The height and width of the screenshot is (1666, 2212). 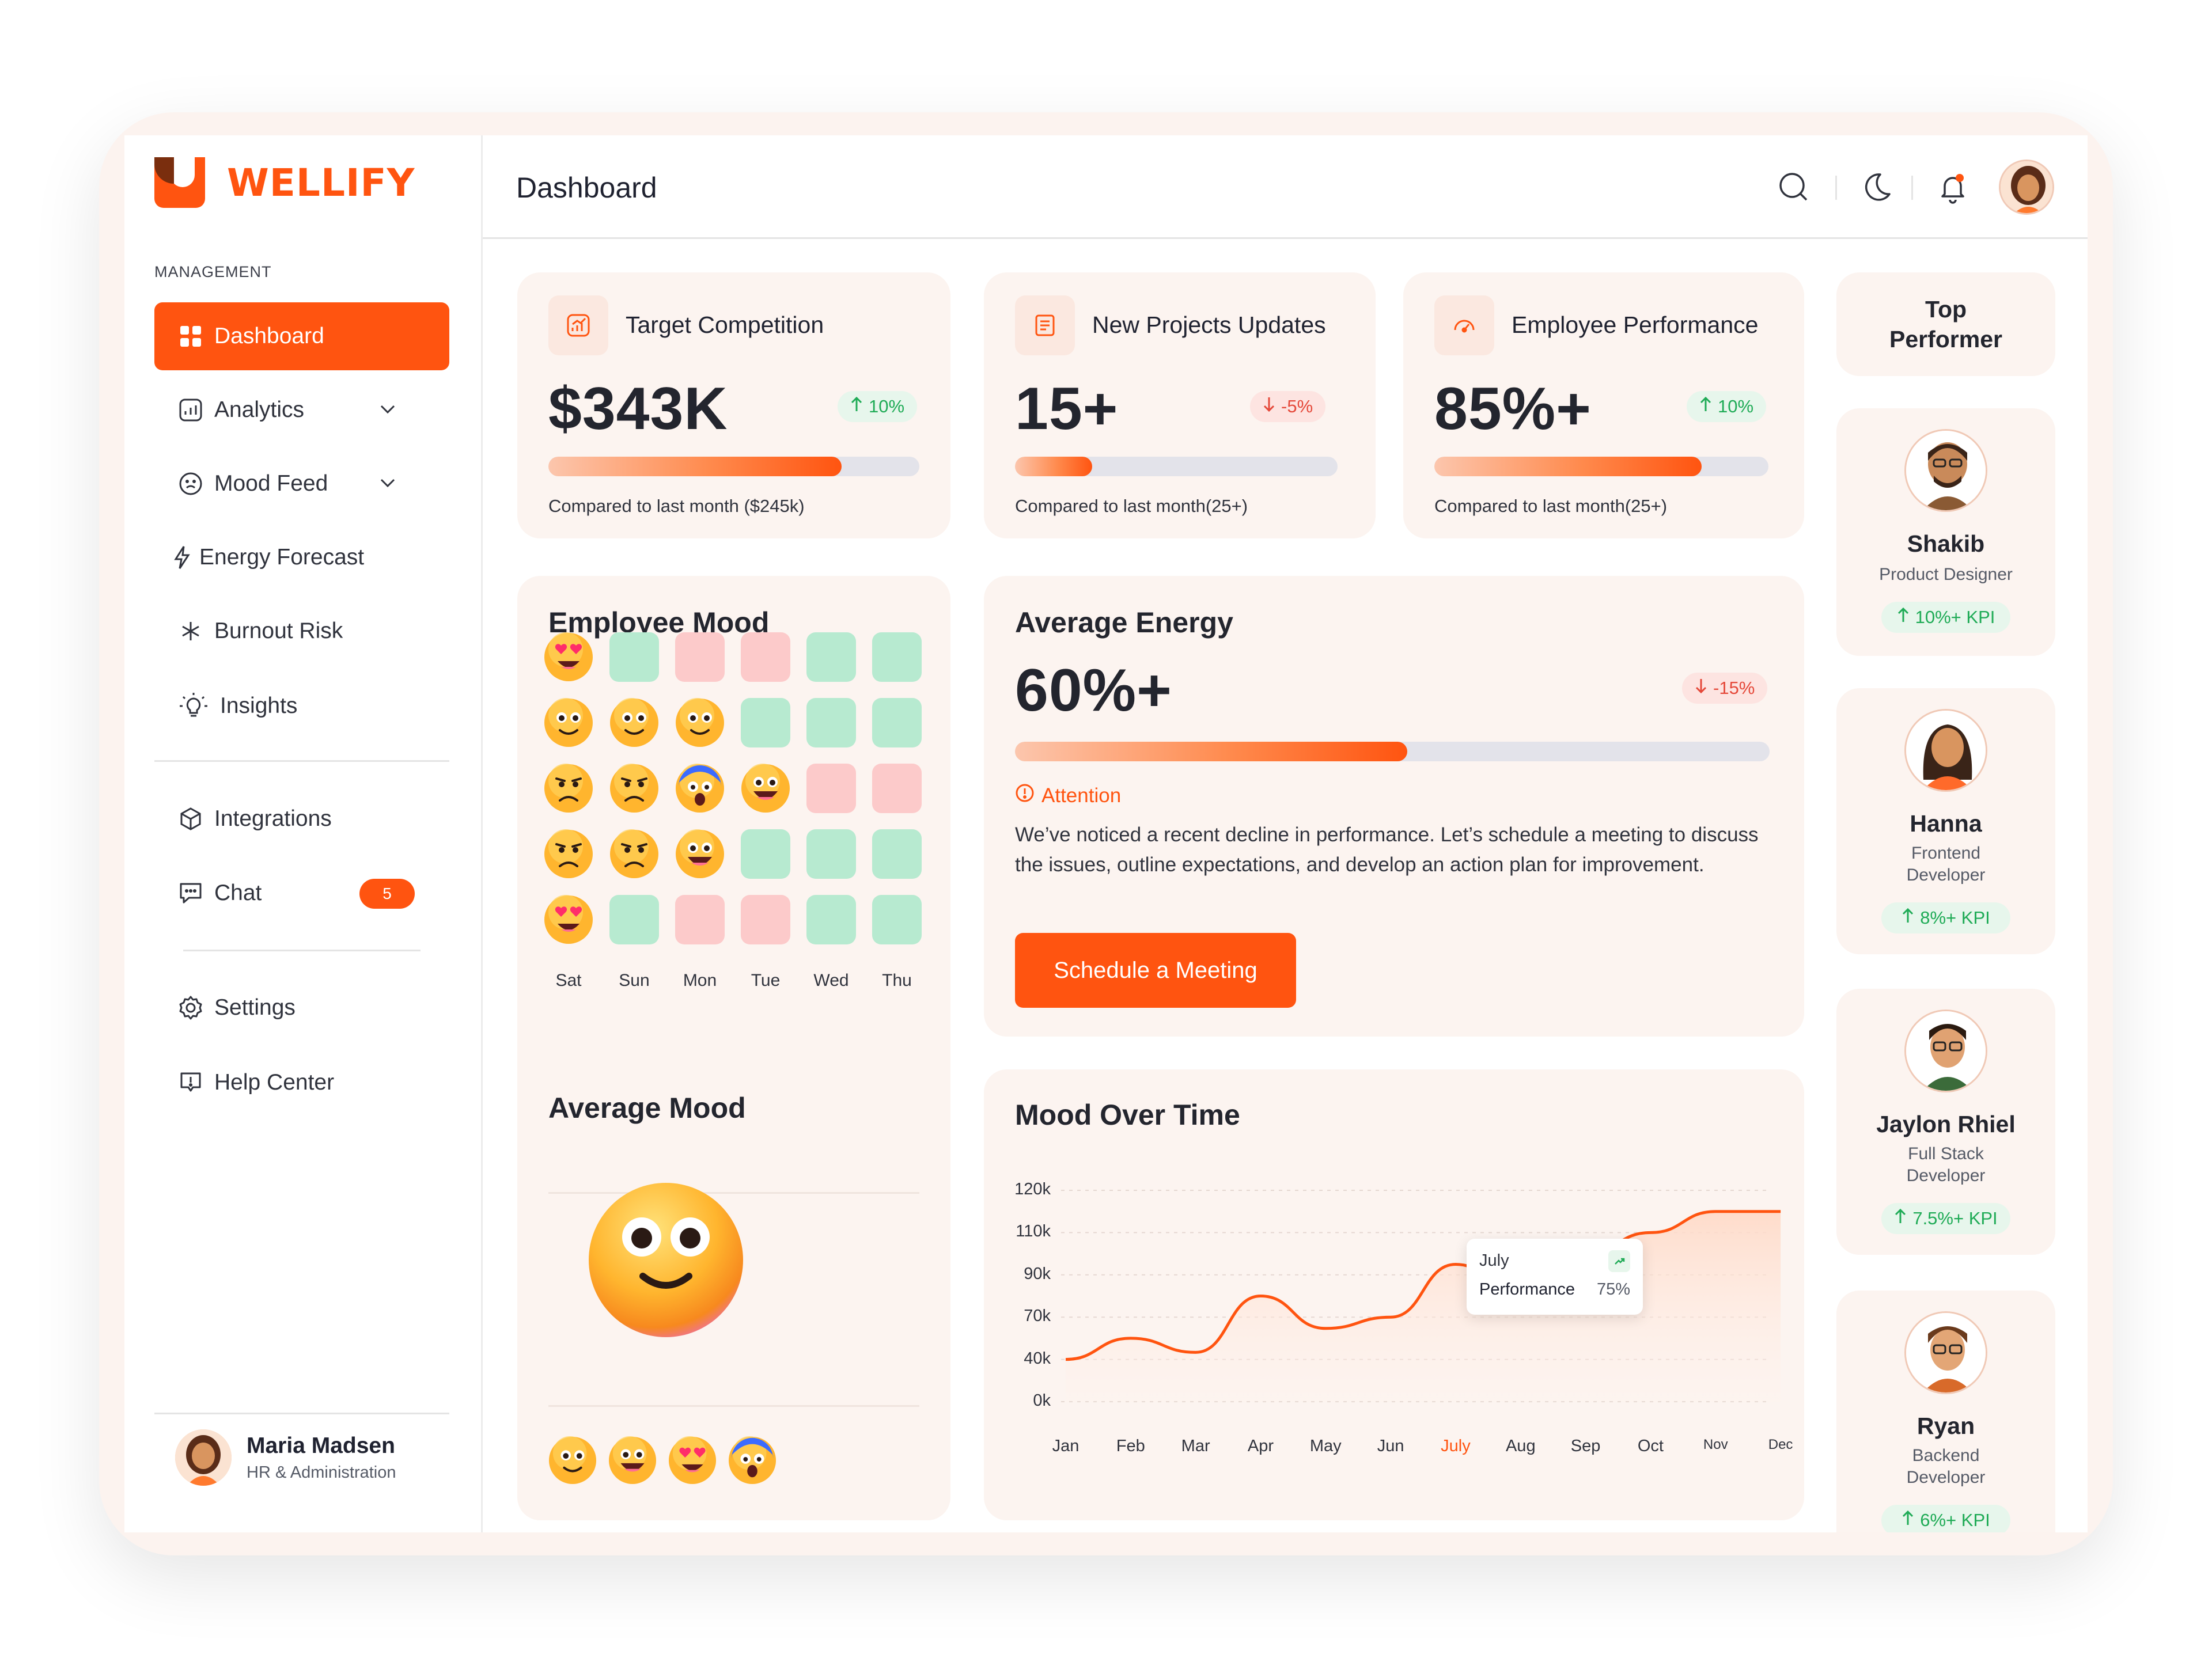 What do you see at coordinates (1527, 1289) in the screenshot?
I see `tooltip-label: Performance` at bounding box center [1527, 1289].